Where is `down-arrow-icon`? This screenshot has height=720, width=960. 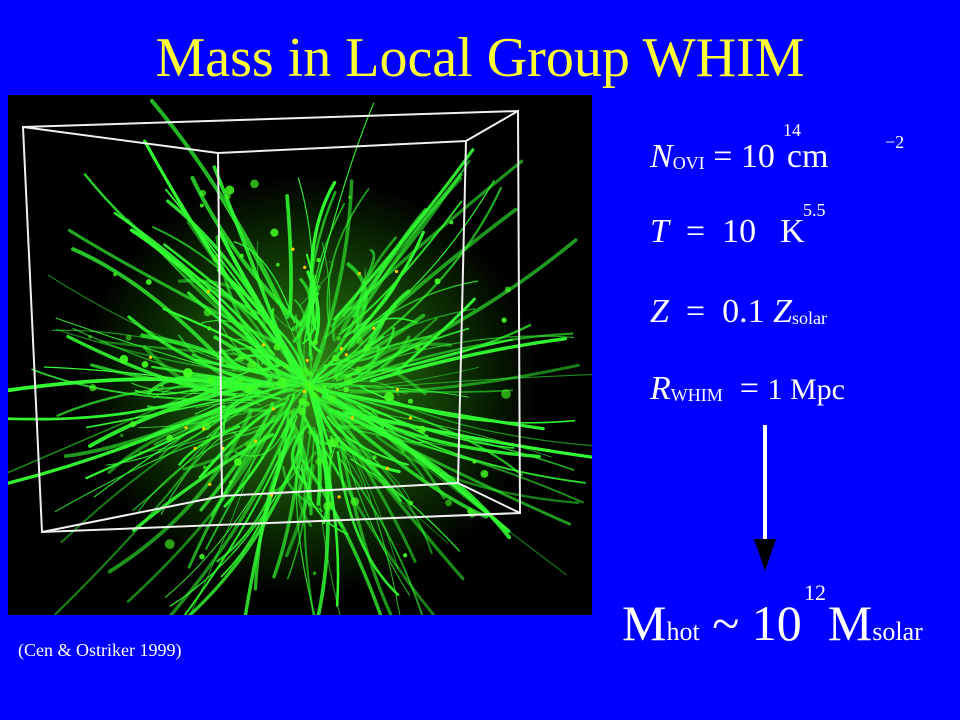
down-arrow-icon is located at coordinates (765, 498).